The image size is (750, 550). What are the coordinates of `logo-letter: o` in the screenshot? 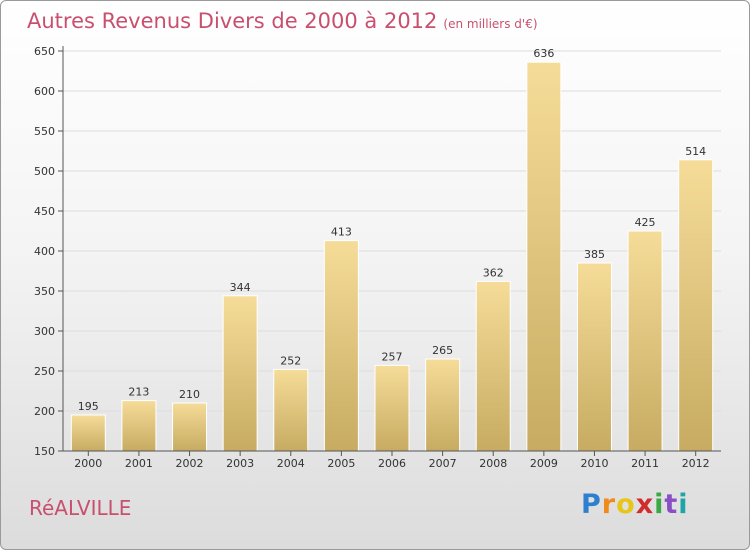 It's located at (626, 504).